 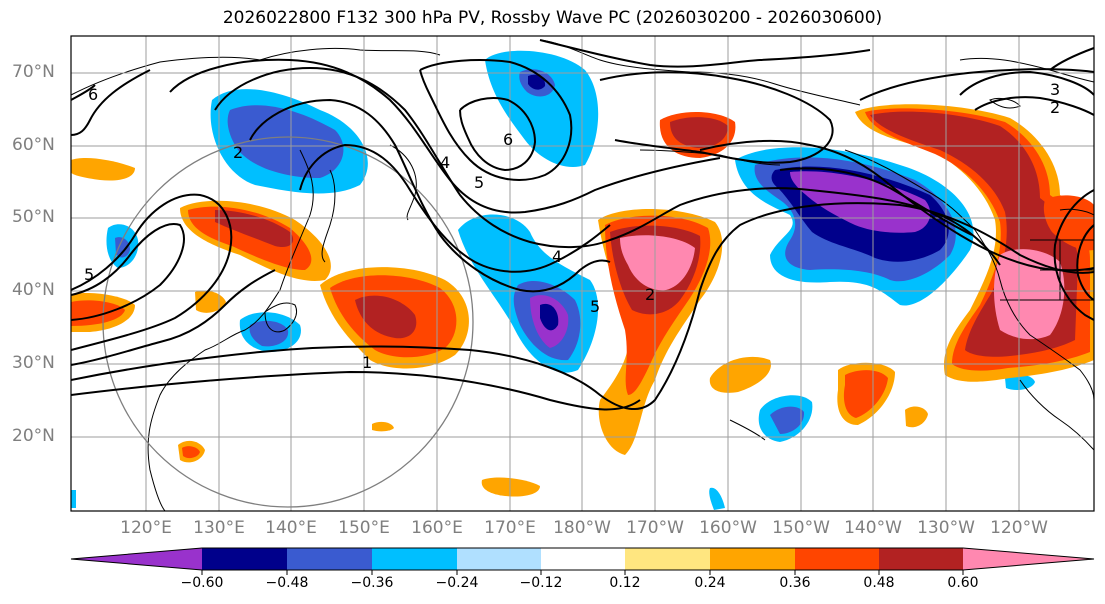 What do you see at coordinates (528, 293) in the screenshot?
I see `neg-anomaly-dateline-trough` at bounding box center [528, 293].